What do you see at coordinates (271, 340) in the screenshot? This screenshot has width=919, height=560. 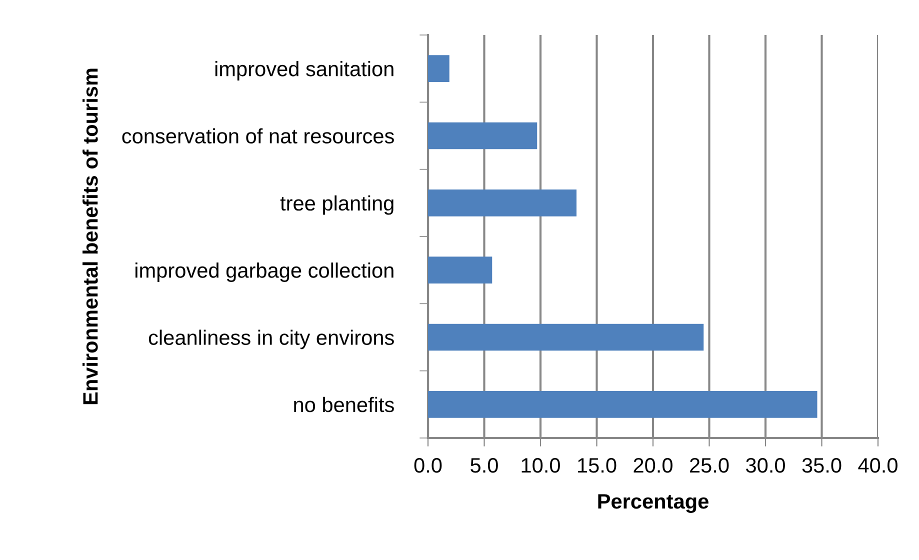 I see `y-tick-label: cleanliness in city environs` at bounding box center [271, 340].